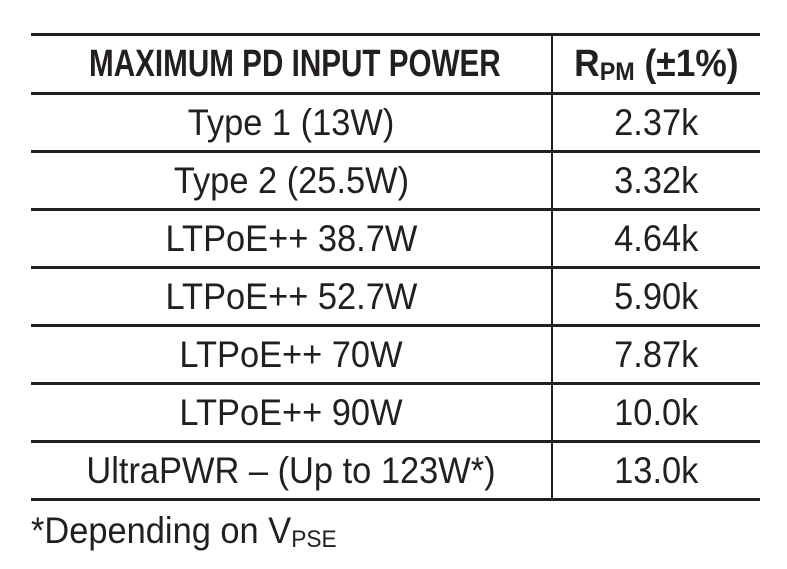  I want to click on table-row: LTPoE++ 38.7W 4.64k, so click(395, 239).